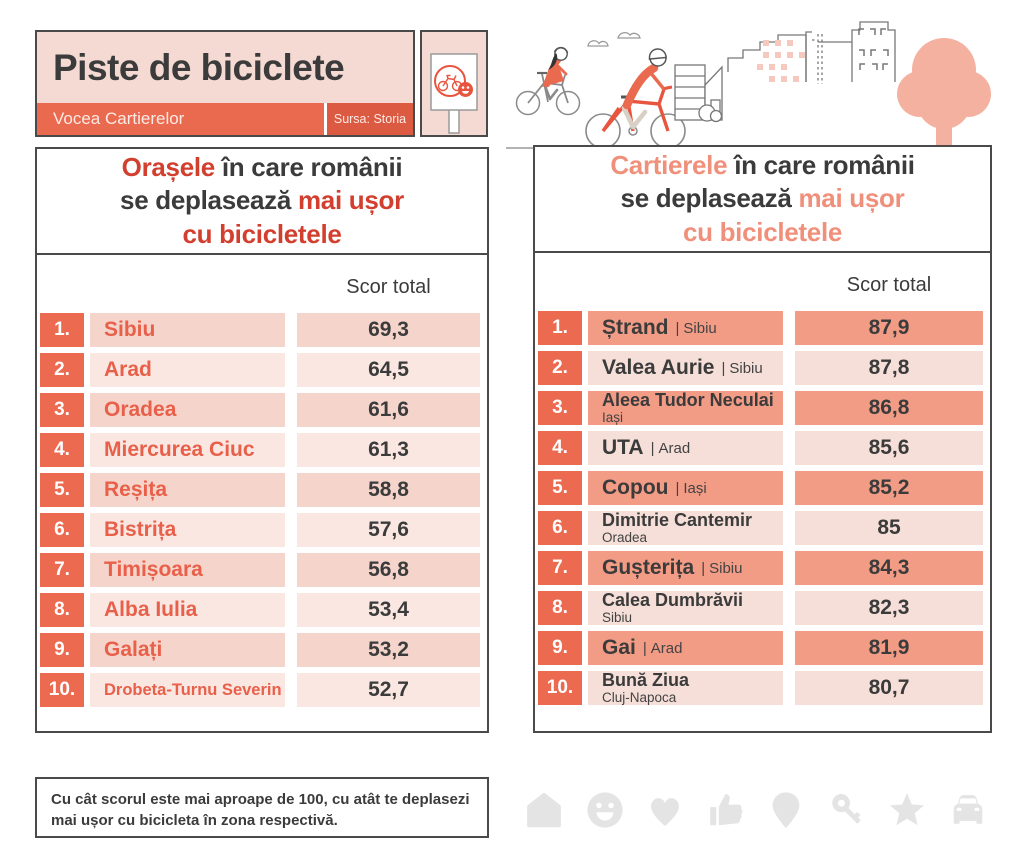 This screenshot has width=1024, height=862. Describe the element at coordinates (598, 43) in the screenshot. I see `cloud-icon` at that location.